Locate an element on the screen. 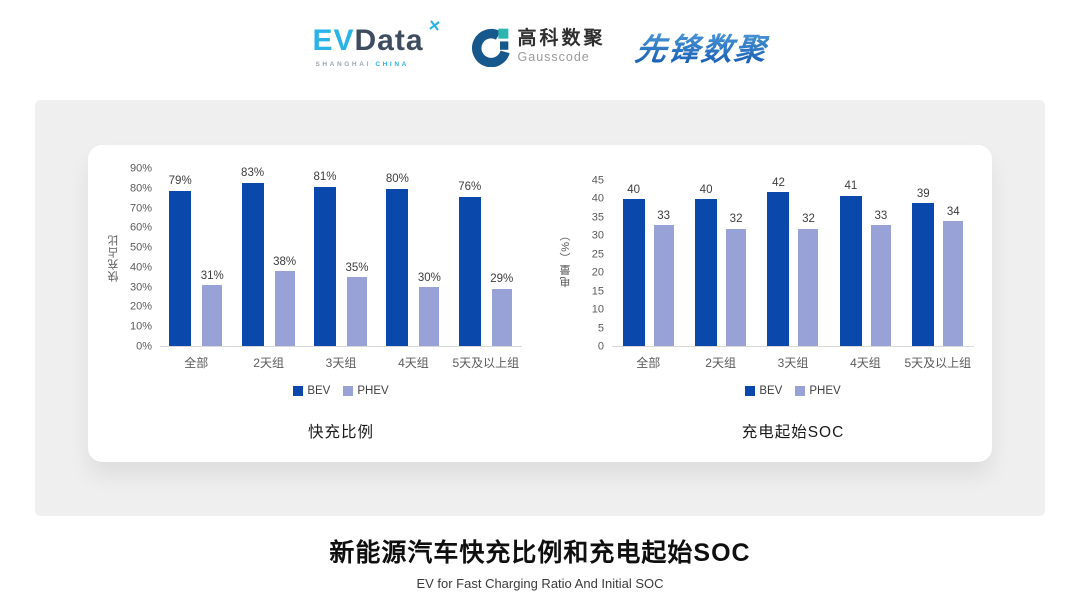 This screenshot has width=1080, height=608. bar-value-label: 31% is located at coordinates (212, 275).